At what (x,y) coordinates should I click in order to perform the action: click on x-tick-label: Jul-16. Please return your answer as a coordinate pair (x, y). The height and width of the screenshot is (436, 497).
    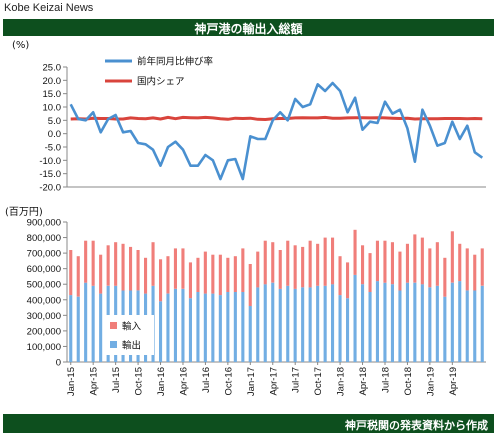
    Looking at the image, I should click on (206, 380).